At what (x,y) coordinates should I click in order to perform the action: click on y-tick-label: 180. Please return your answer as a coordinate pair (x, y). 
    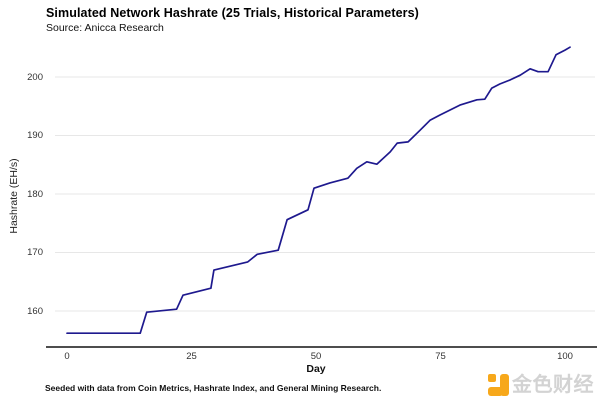
    Looking at the image, I should click on (35, 194).